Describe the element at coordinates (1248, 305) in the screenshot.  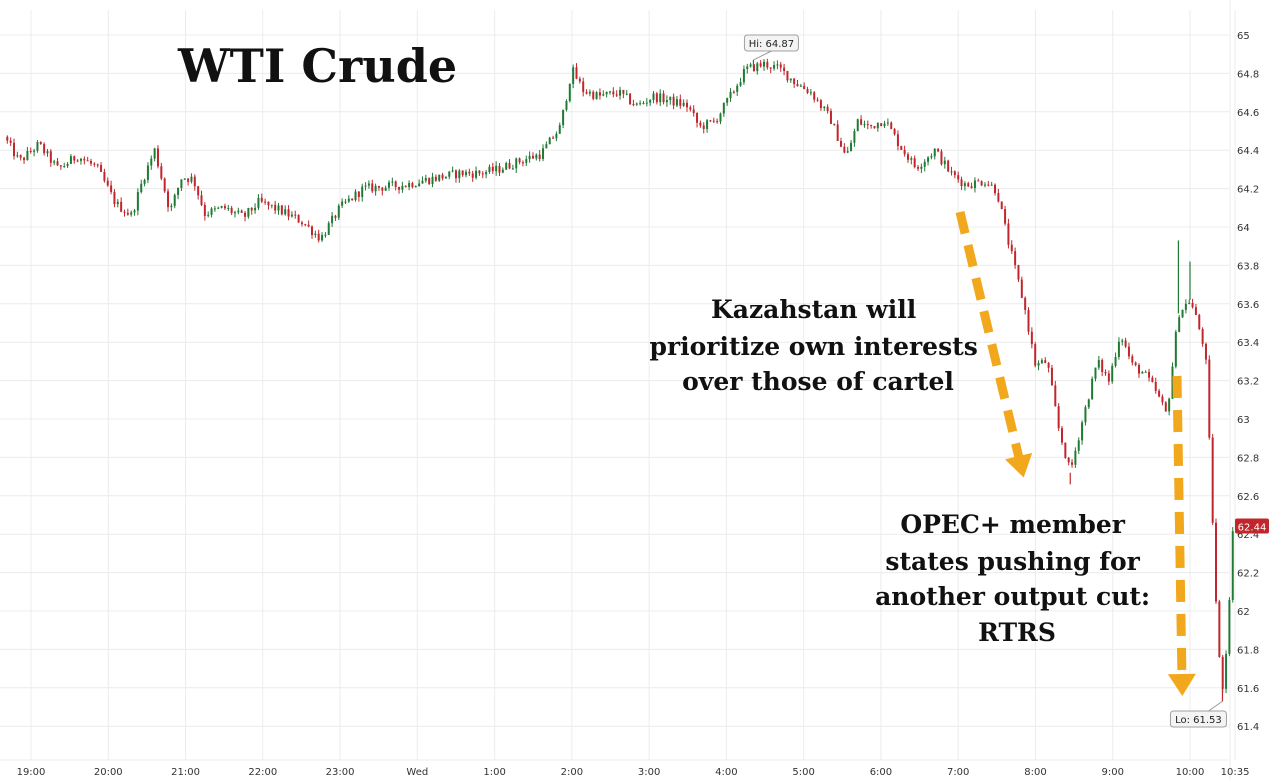
I see `y-tick-label: 63.6` at that location.